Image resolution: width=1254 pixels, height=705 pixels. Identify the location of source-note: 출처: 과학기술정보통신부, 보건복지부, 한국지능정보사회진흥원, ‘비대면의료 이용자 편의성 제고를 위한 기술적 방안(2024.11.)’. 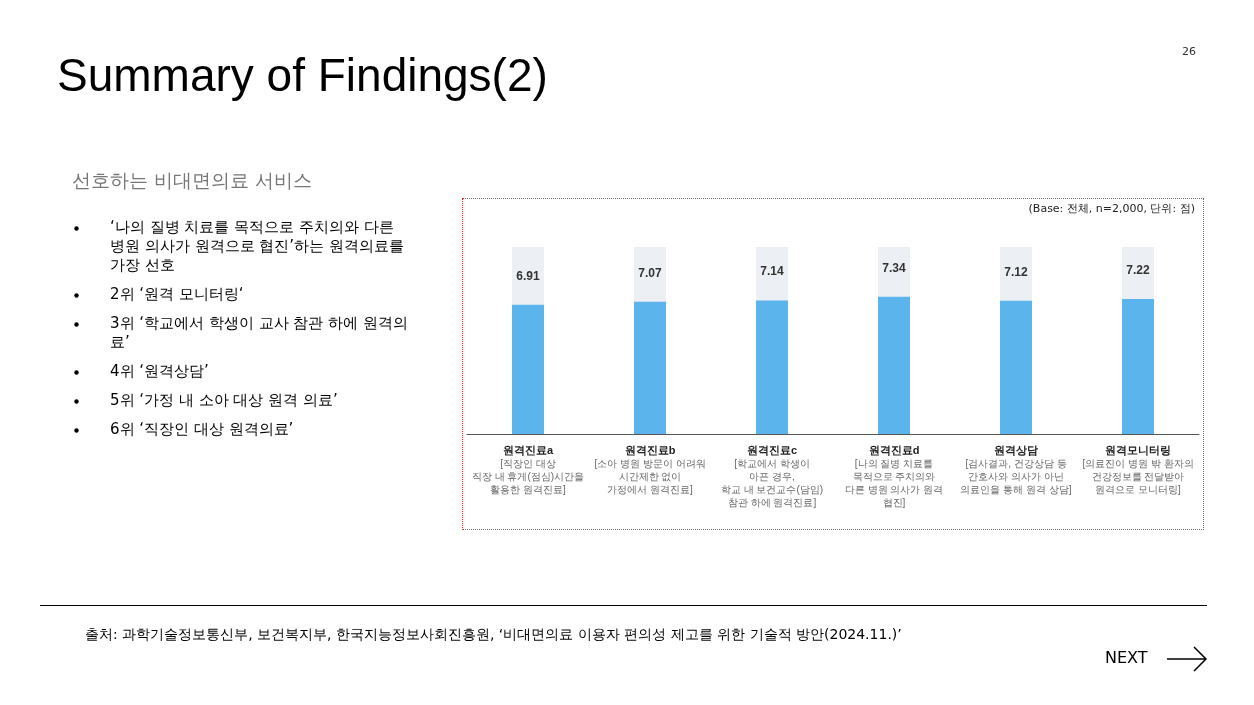
(493, 635).